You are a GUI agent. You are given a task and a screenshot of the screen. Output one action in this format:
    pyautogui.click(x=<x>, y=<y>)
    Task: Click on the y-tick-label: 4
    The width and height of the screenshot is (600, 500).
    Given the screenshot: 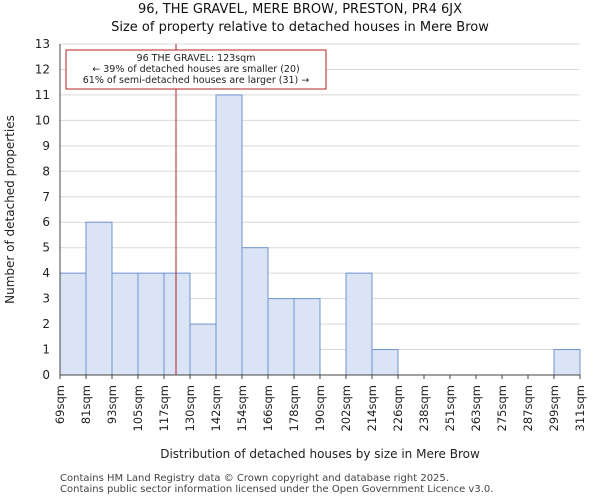 What is the action you would take?
    pyautogui.click(x=46, y=273)
    